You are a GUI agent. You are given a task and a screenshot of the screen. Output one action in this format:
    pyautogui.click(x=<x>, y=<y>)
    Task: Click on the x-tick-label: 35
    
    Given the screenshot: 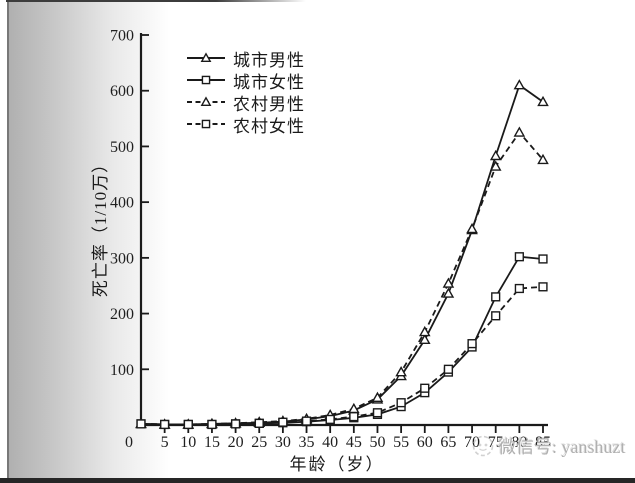 What is the action you would take?
    pyautogui.click(x=307, y=442)
    